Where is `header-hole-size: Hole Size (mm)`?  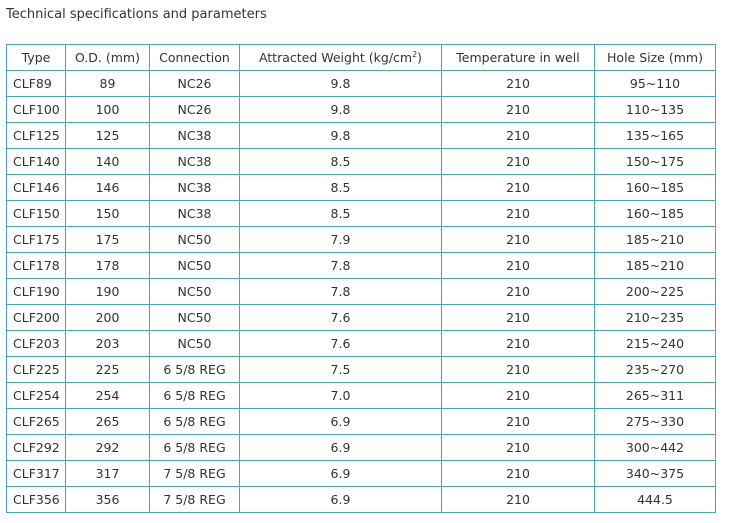 header-hole-size: Hole Size (mm) is located at coordinates (655, 57).